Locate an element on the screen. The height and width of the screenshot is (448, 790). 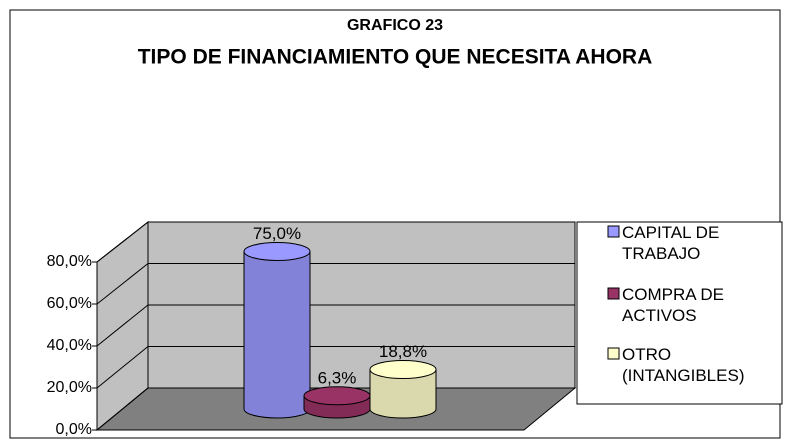
chart-title: GRAFICO 23 is located at coordinates (395, 25).